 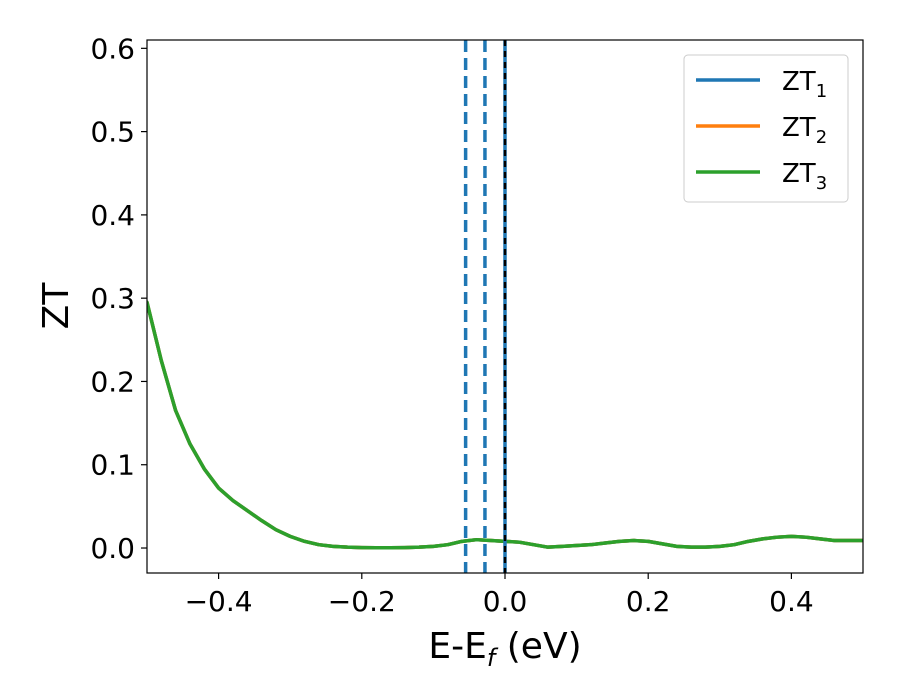 I want to click on y-tick-label: 0.5, so click(x=112, y=132).